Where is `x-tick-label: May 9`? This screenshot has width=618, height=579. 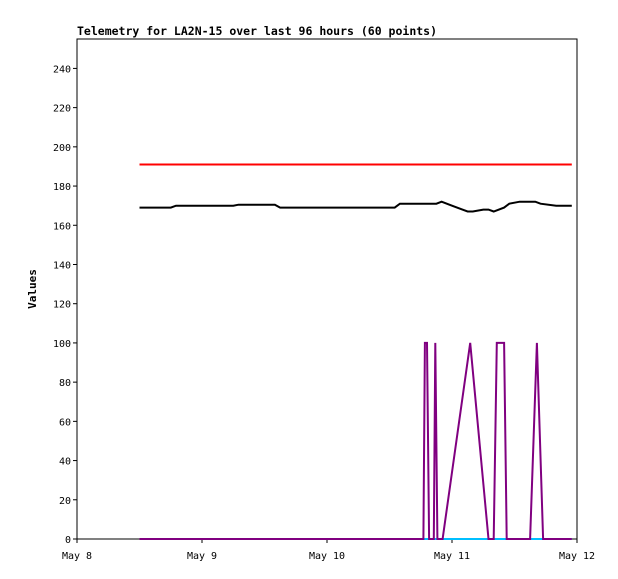
x-tick-label: May 9 is located at coordinates (202, 556).